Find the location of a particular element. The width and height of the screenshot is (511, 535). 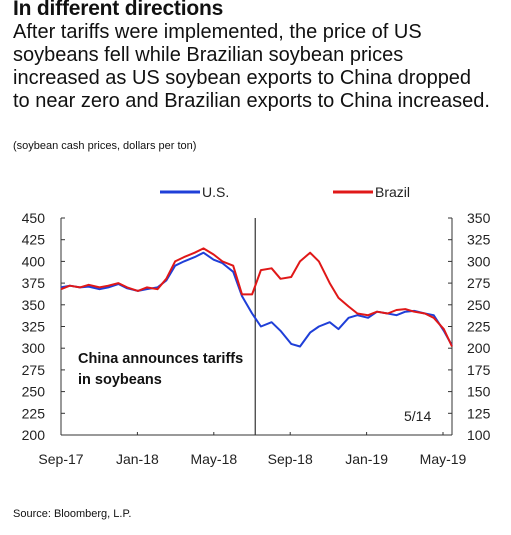

left-tick-label: 350 is located at coordinates (34, 305).